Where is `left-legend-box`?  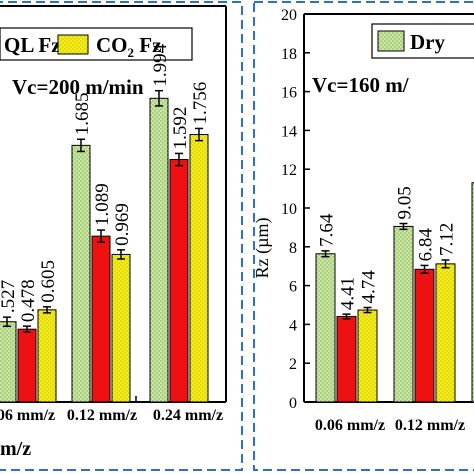
left-legend-box is located at coordinates (96, 44).